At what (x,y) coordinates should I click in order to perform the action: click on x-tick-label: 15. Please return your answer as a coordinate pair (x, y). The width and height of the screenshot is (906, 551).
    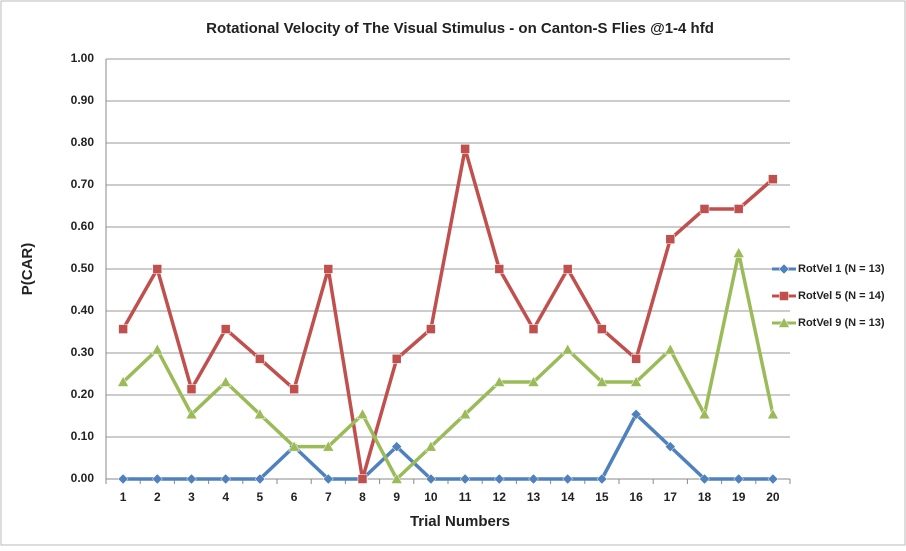
    Looking at the image, I should click on (602, 497).